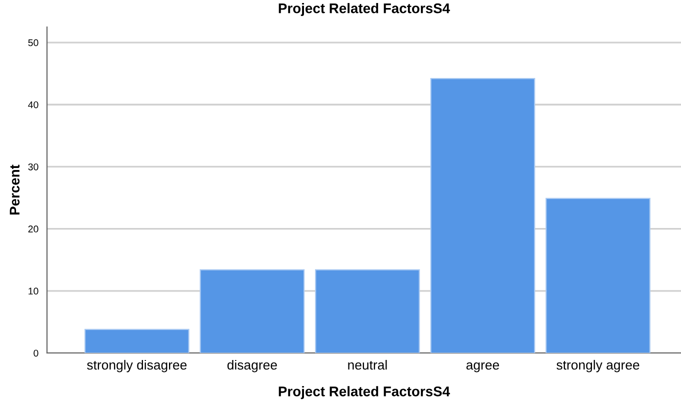 The height and width of the screenshot is (400, 681). Describe the element at coordinates (483, 367) in the screenshot. I see `x-tick-label: agree` at that location.